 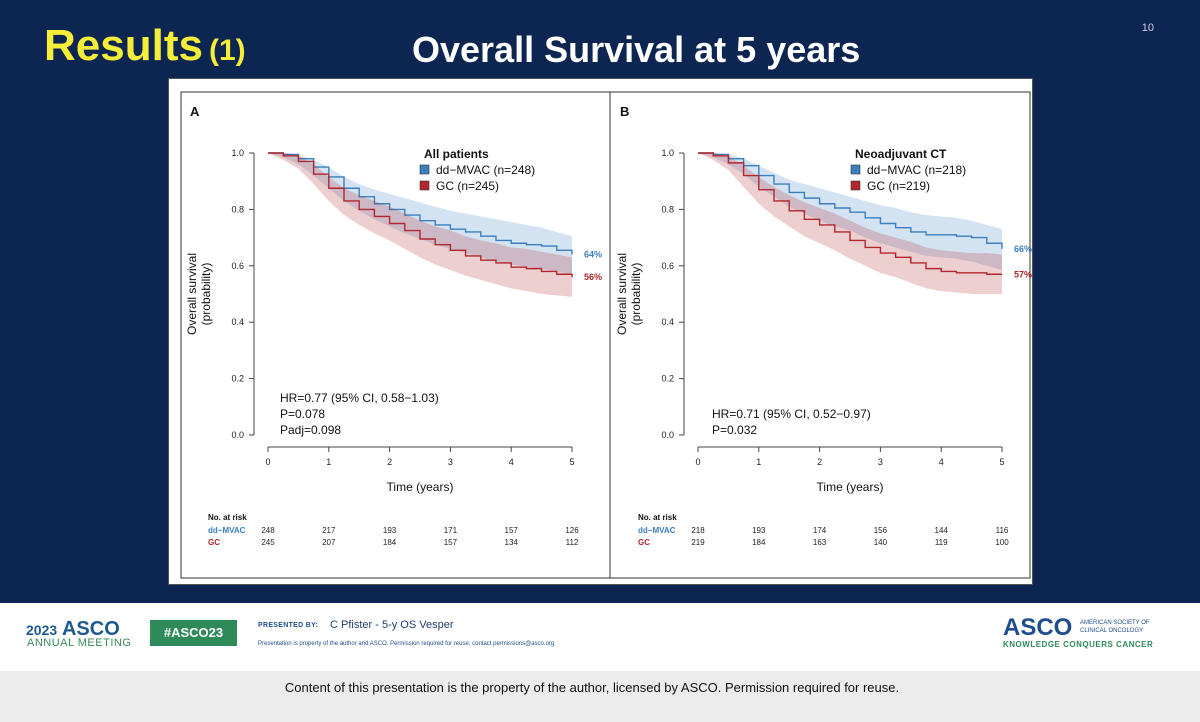 I want to click on panel-b-letter: B, so click(x=624, y=111).